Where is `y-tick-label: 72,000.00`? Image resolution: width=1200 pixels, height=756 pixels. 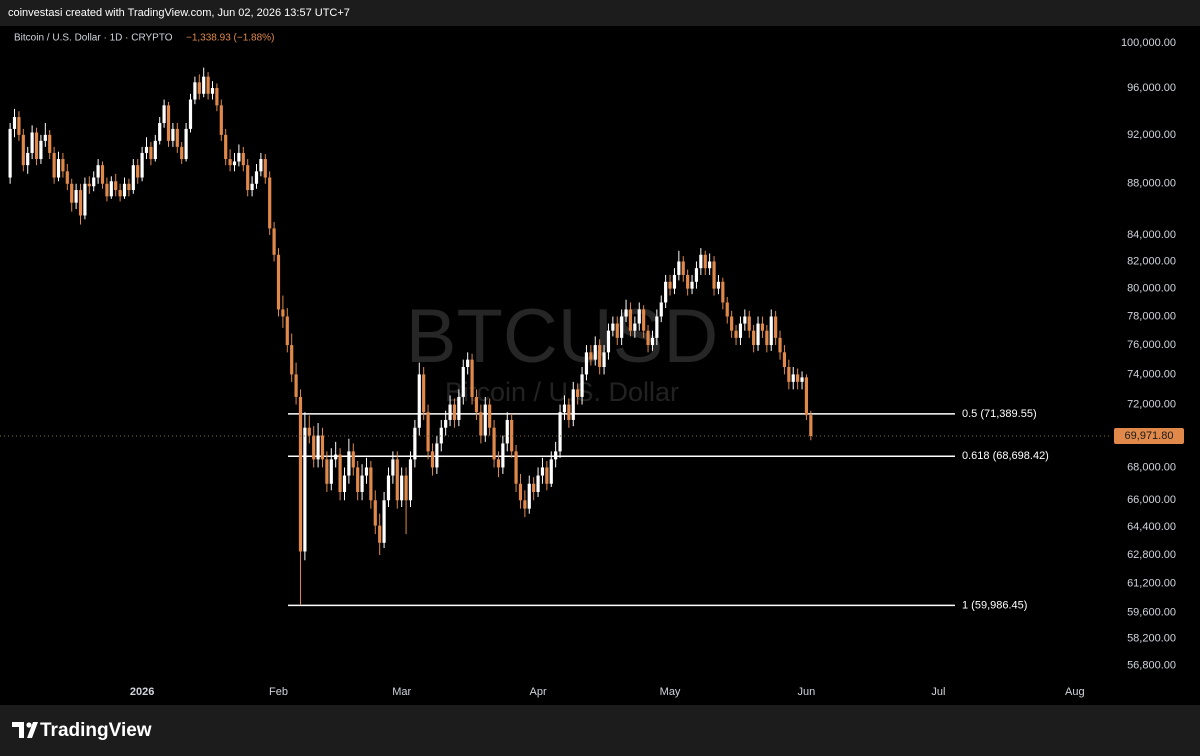
y-tick-label: 72,000.00 is located at coordinates (1151, 404).